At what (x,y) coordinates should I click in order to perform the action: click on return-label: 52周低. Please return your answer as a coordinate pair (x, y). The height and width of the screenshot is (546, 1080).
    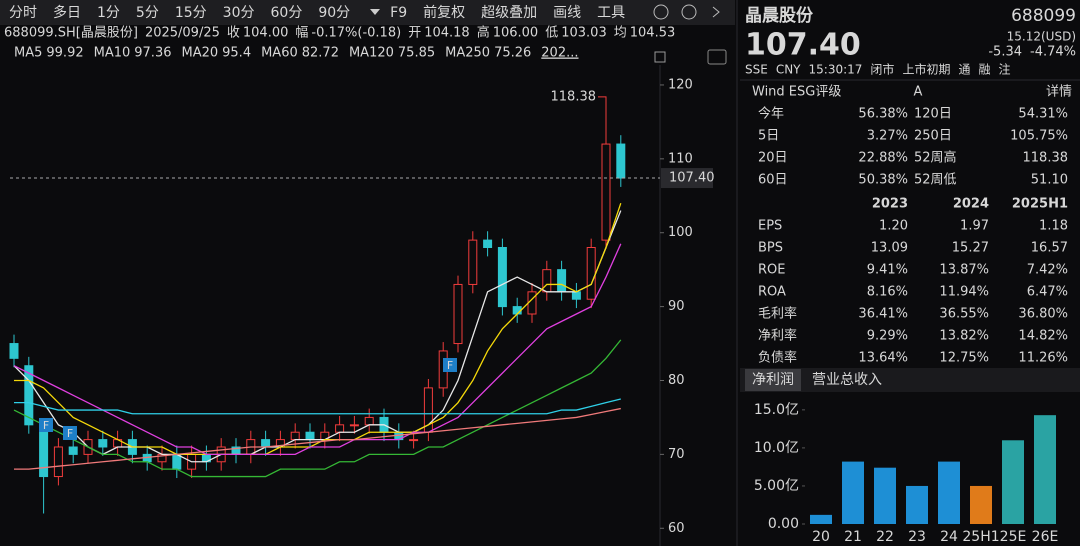
    Looking at the image, I should click on (935, 180).